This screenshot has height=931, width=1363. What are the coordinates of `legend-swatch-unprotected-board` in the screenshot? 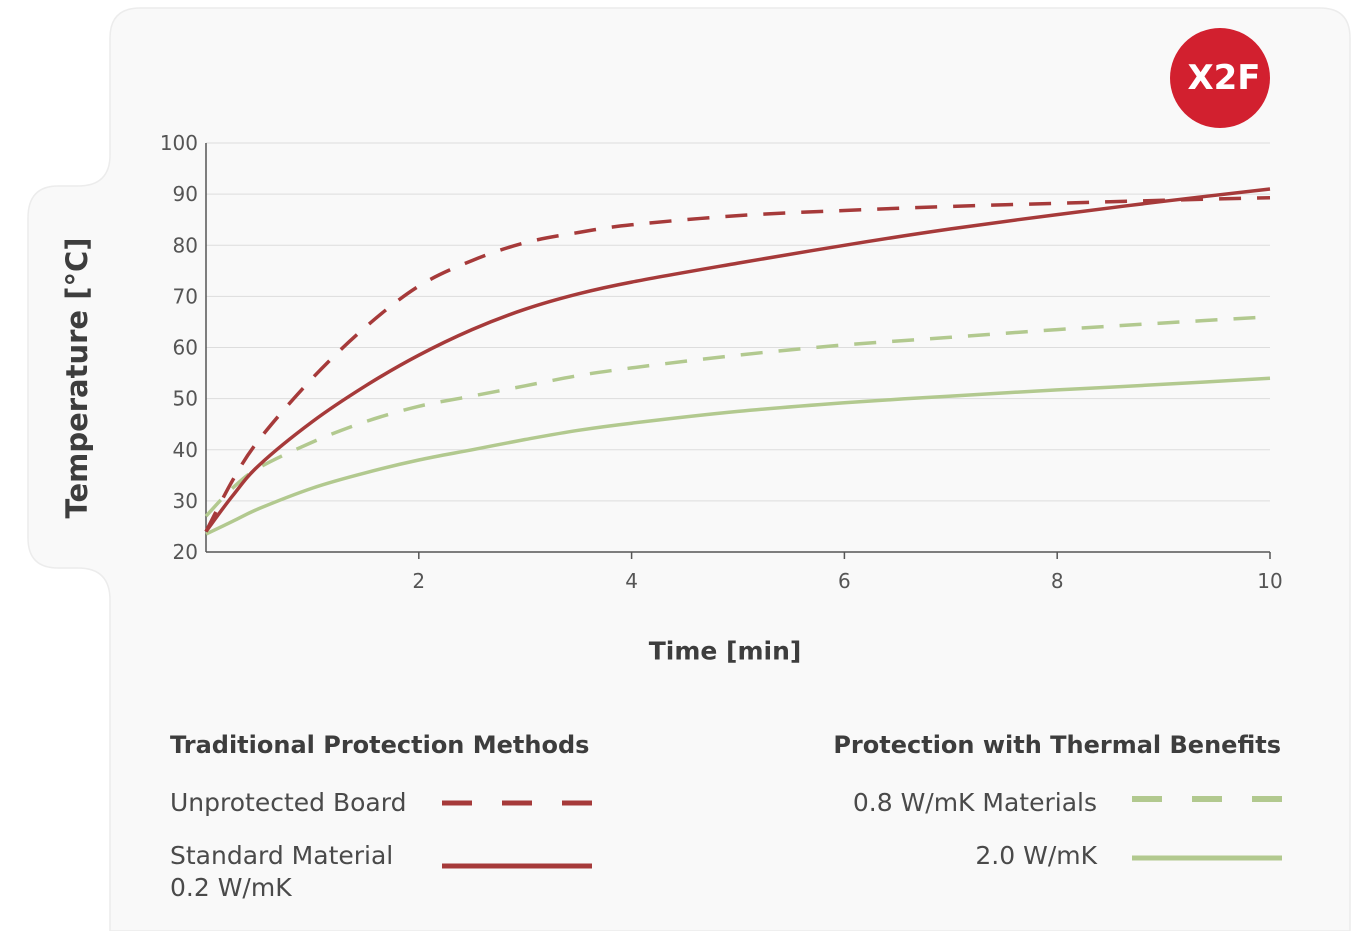 It's located at (517, 803).